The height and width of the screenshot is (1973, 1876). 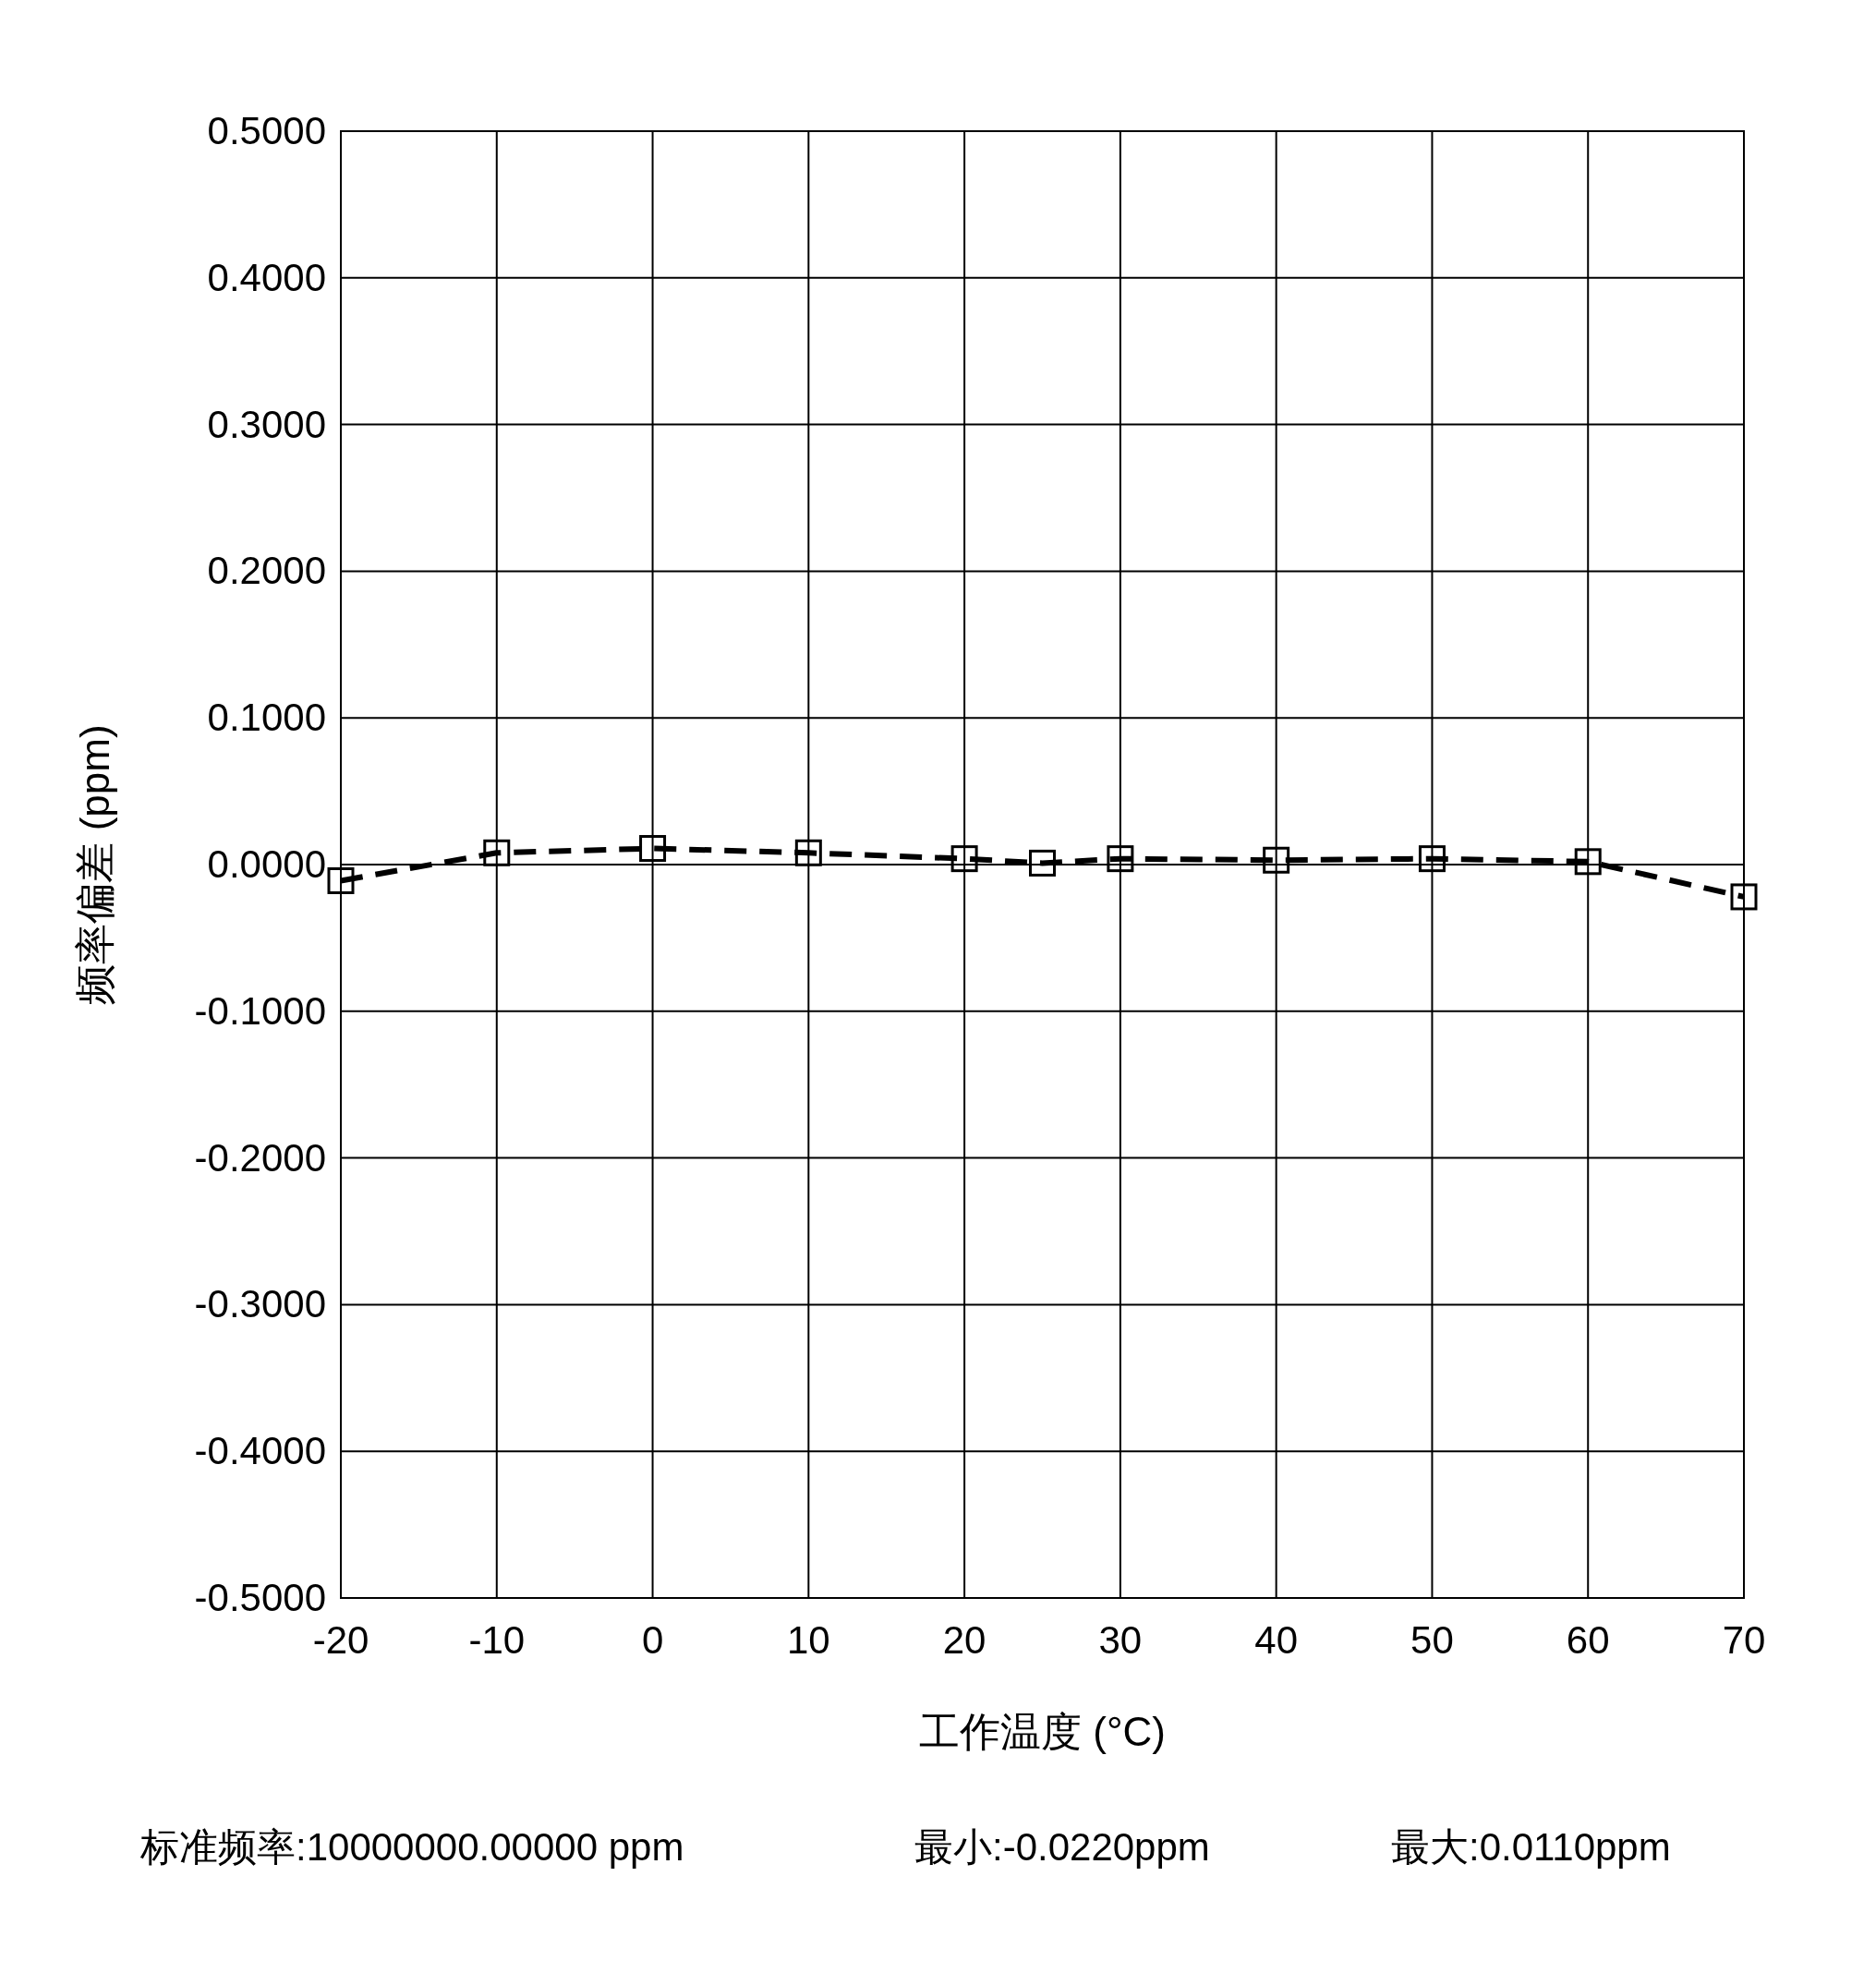 I want to click on x-tick-label: 30, so click(x=1120, y=1640).